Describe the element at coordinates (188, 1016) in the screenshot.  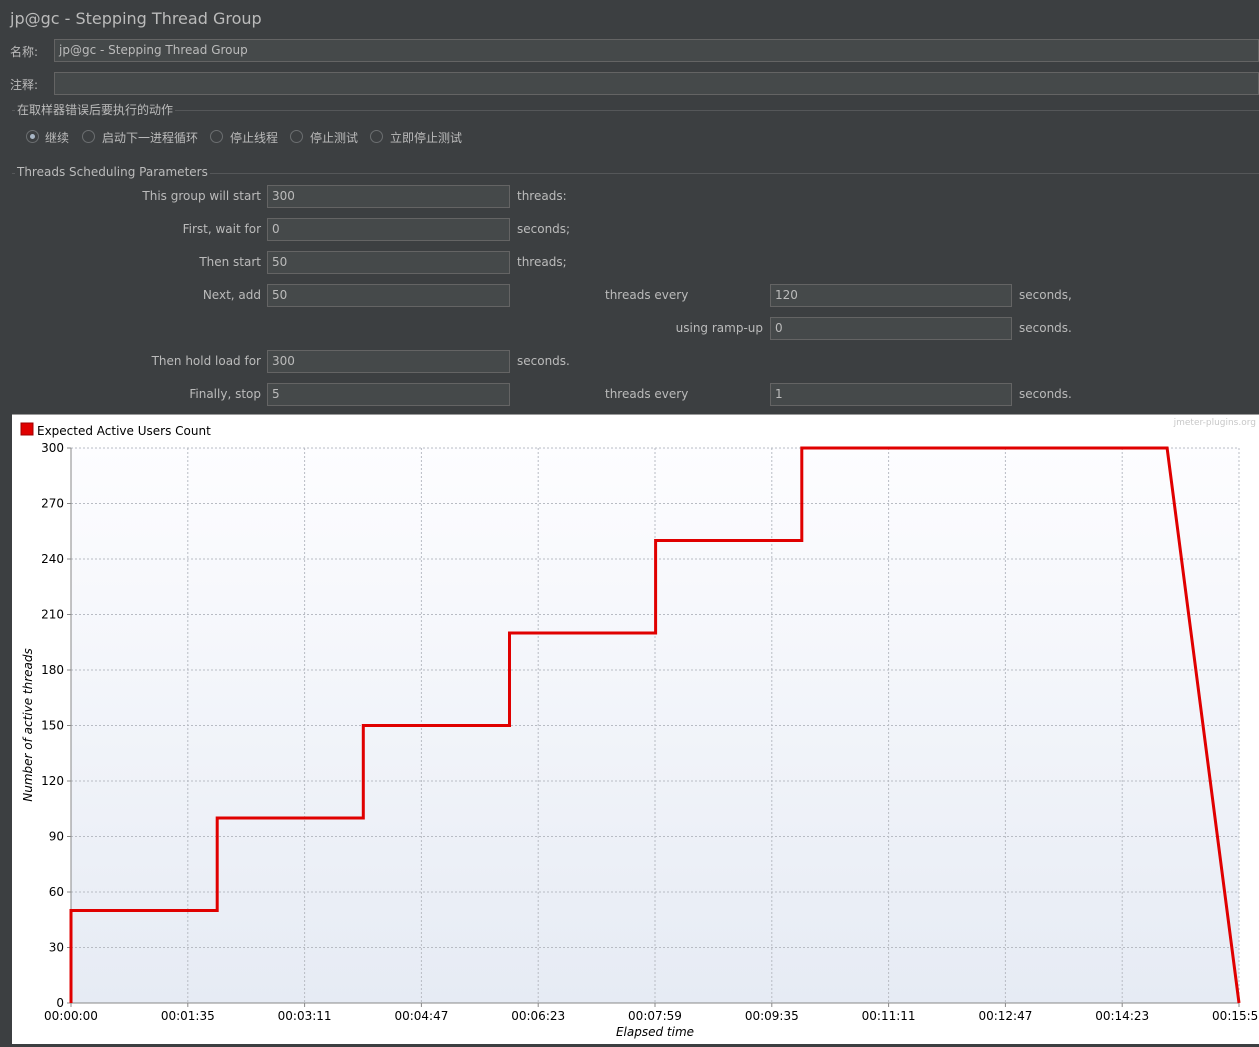
I see `x-tick-label: 00:01:35` at that location.